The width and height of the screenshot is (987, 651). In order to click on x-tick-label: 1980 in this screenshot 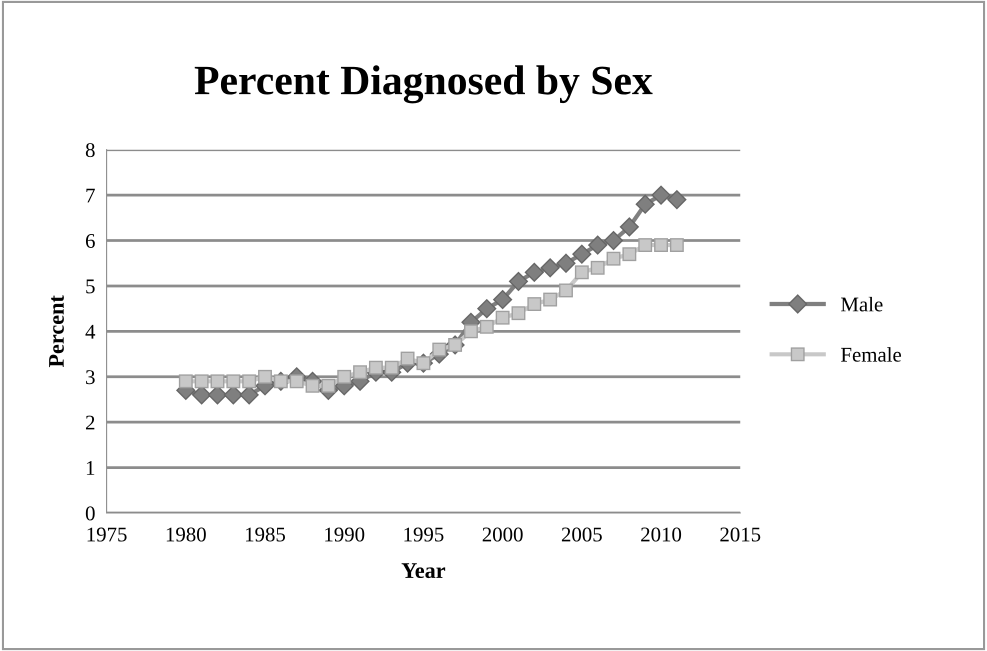, I will do `click(186, 534)`.